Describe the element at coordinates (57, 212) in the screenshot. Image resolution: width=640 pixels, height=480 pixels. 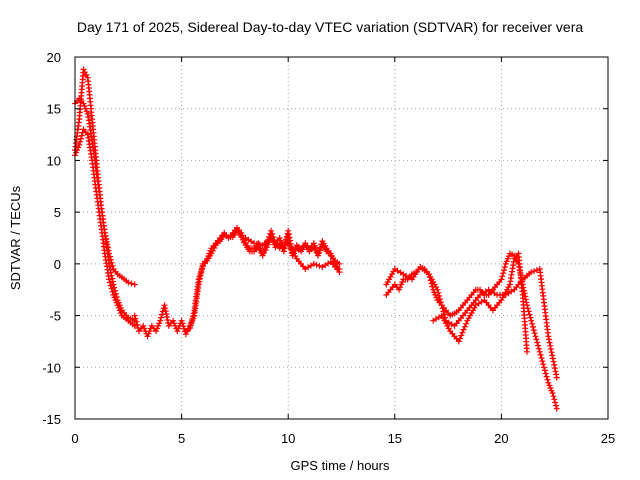
I see `y-tick-label: 5` at that location.